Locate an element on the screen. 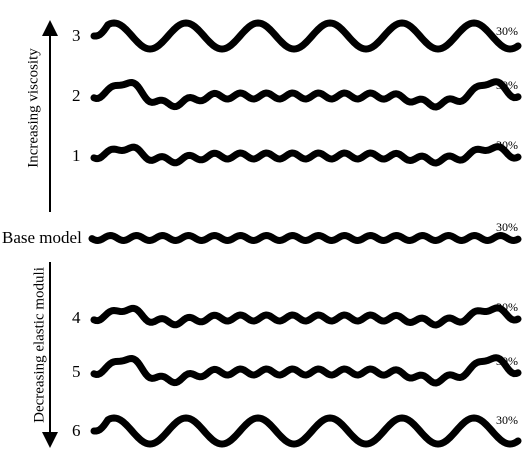 The height and width of the screenshot is (452, 524). row-label: 5 is located at coordinates (76, 371).